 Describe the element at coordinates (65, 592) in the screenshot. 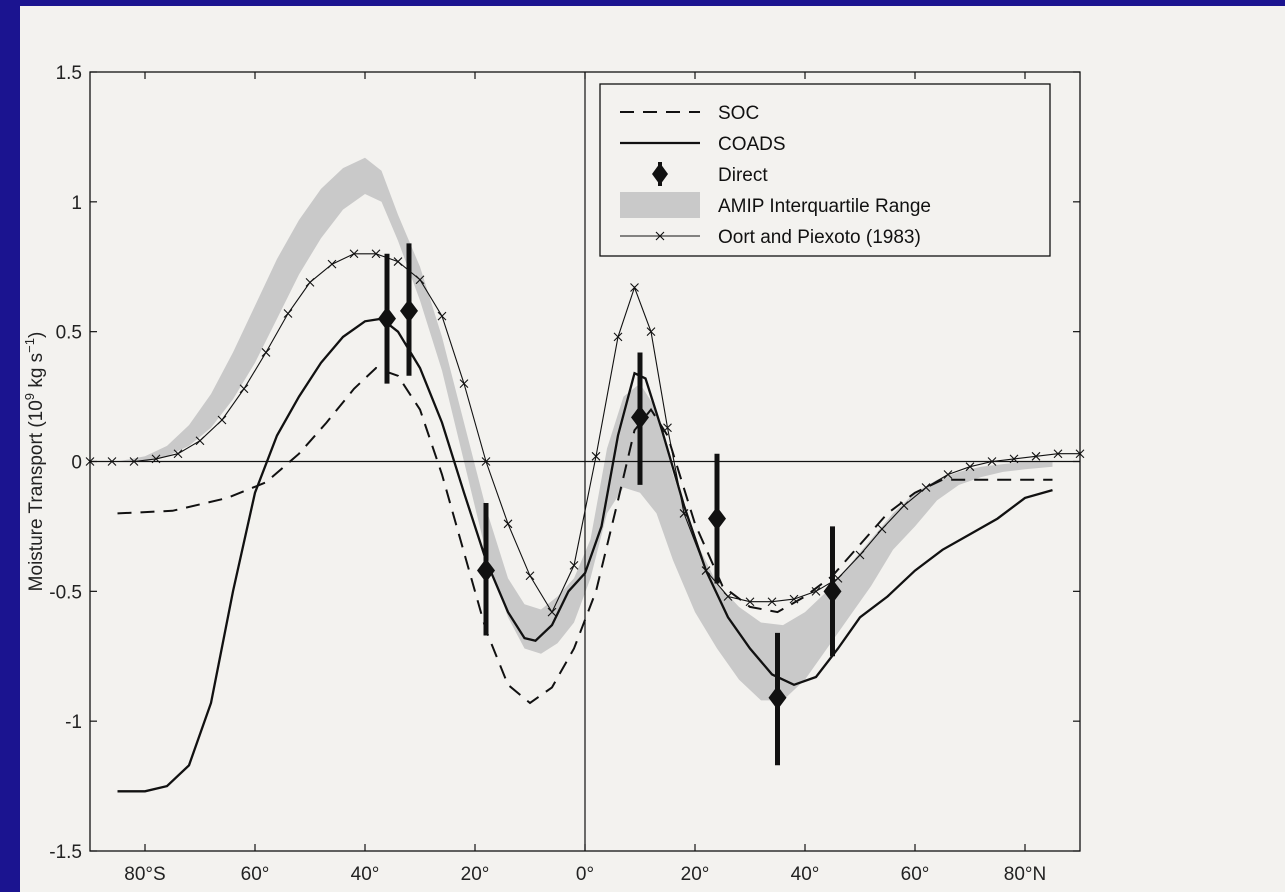

I see `y-tick-label: -0.5` at that location.